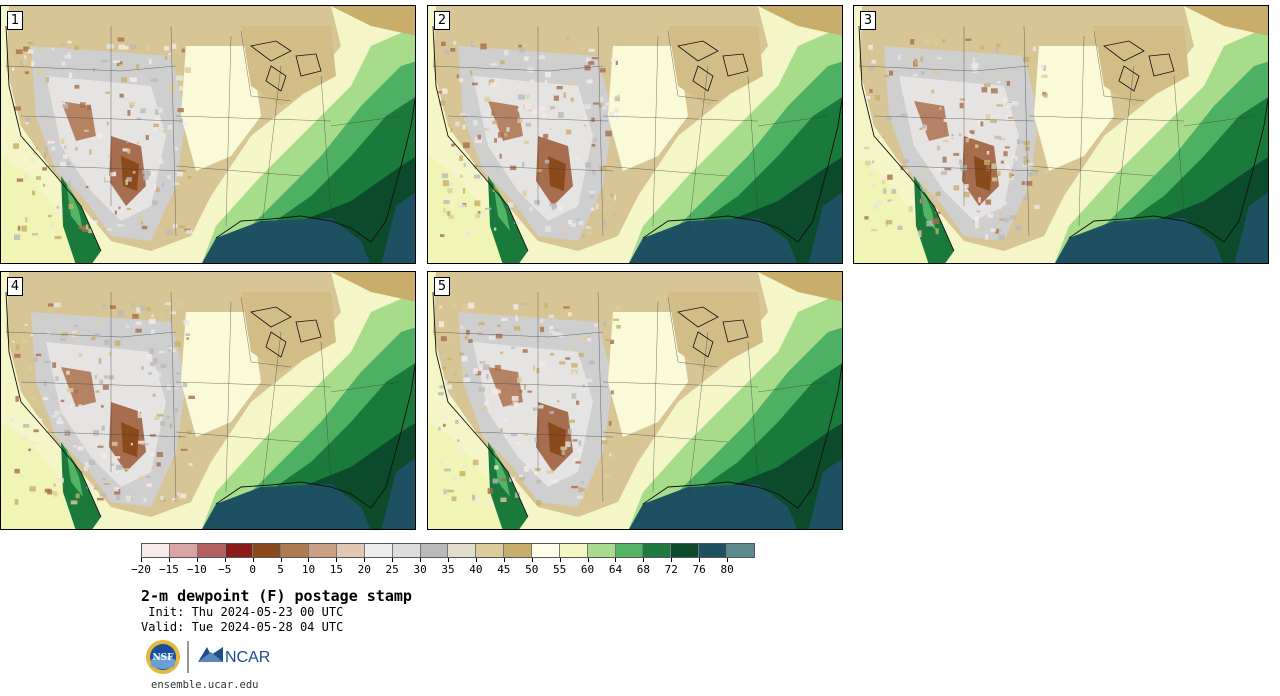 Image resolution: width=1280 pixels, height=696 pixels. Describe the element at coordinates (532, 569) in the screenshot. I see `colorbar-tick-label: 50` at that location.